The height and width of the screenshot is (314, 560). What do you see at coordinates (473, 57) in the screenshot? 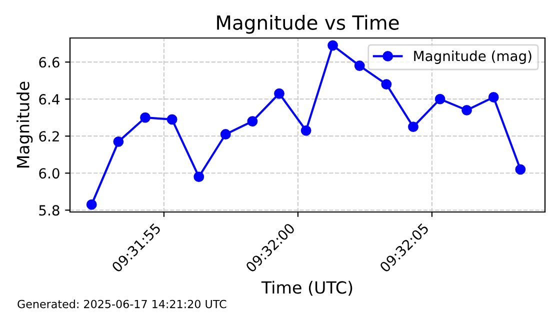
I see `legend-label: Magnitude (mag)` at bounding box center [473, 57].